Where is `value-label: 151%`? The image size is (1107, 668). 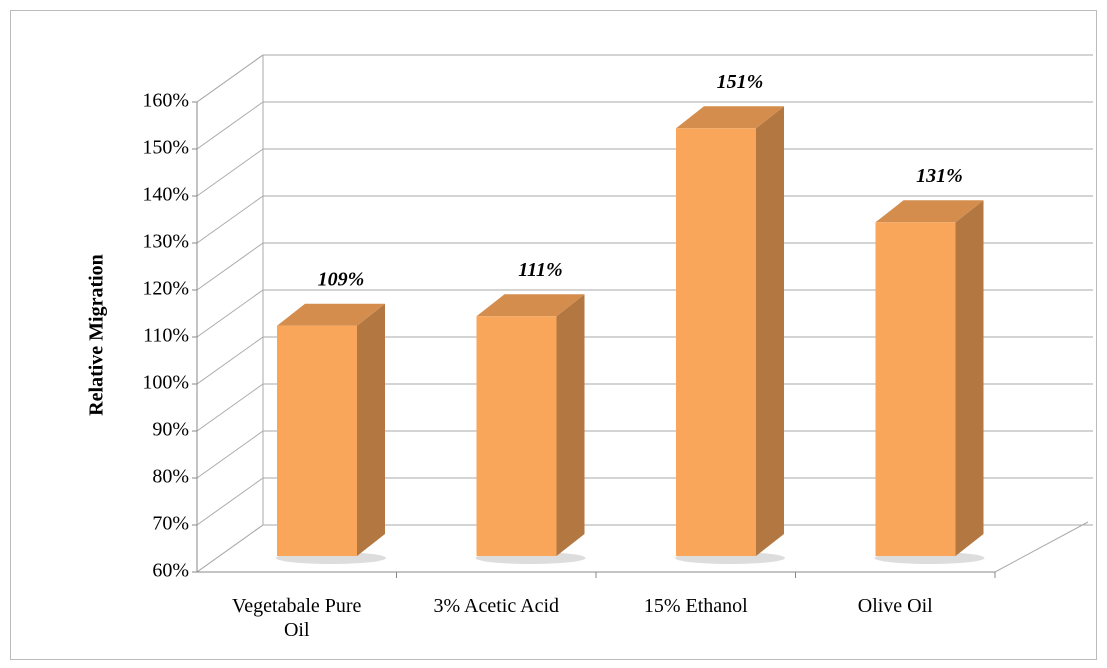
value-label: 151% is located at coordinates (740, 82).